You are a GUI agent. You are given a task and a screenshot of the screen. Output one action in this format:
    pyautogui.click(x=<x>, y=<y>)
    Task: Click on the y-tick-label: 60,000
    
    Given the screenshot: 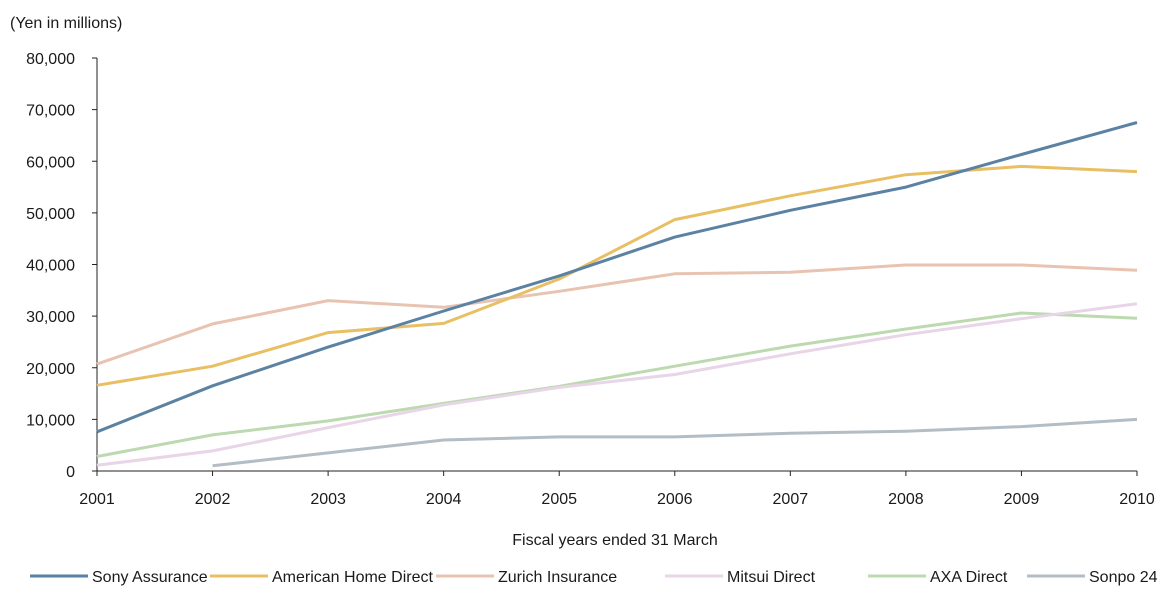 What is the action you would take?
    pyautogui.click(x=50, y=162)
    